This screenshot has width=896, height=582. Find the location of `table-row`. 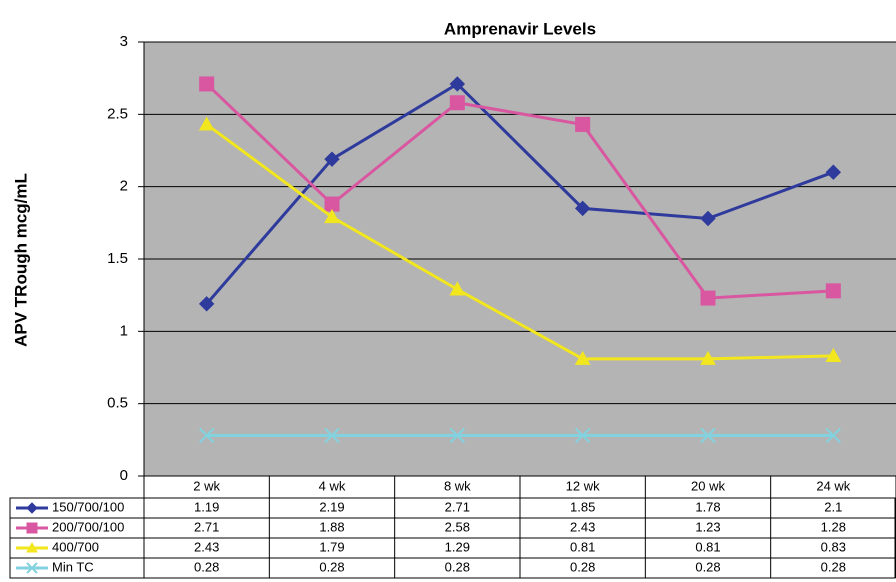

table-row is located at coordinates (452, 568).